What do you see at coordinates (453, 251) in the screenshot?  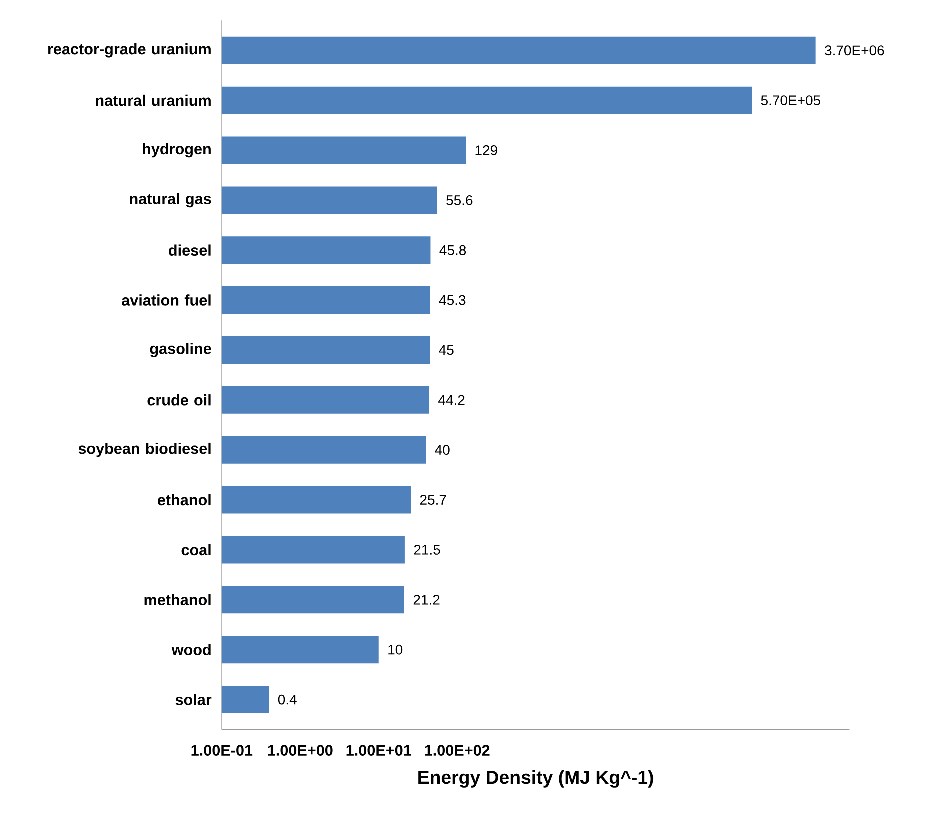 I see `data-label: 45.8` at bounding box center [453, 251].